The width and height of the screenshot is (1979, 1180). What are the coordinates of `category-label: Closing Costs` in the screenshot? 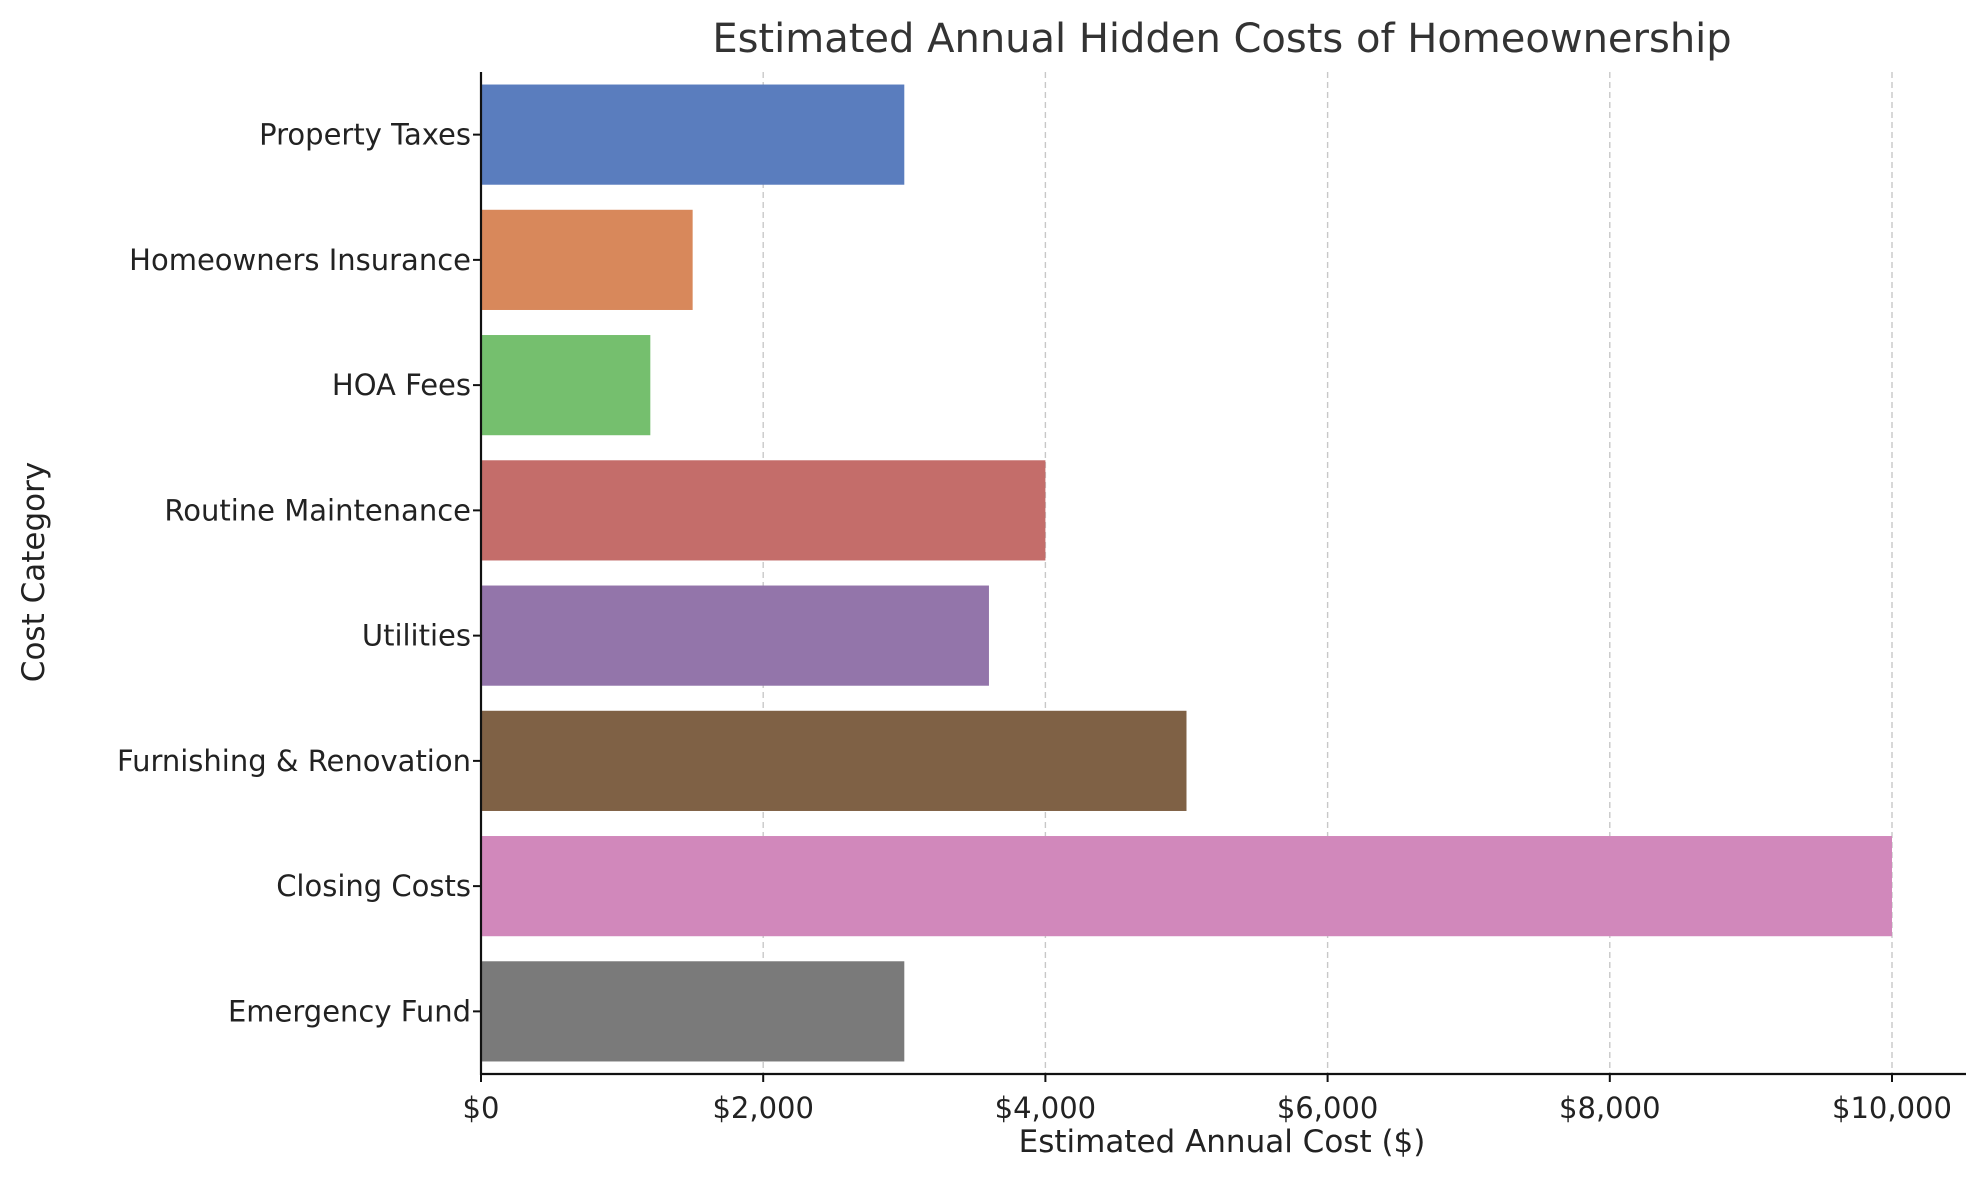 It's located at (373, 886).